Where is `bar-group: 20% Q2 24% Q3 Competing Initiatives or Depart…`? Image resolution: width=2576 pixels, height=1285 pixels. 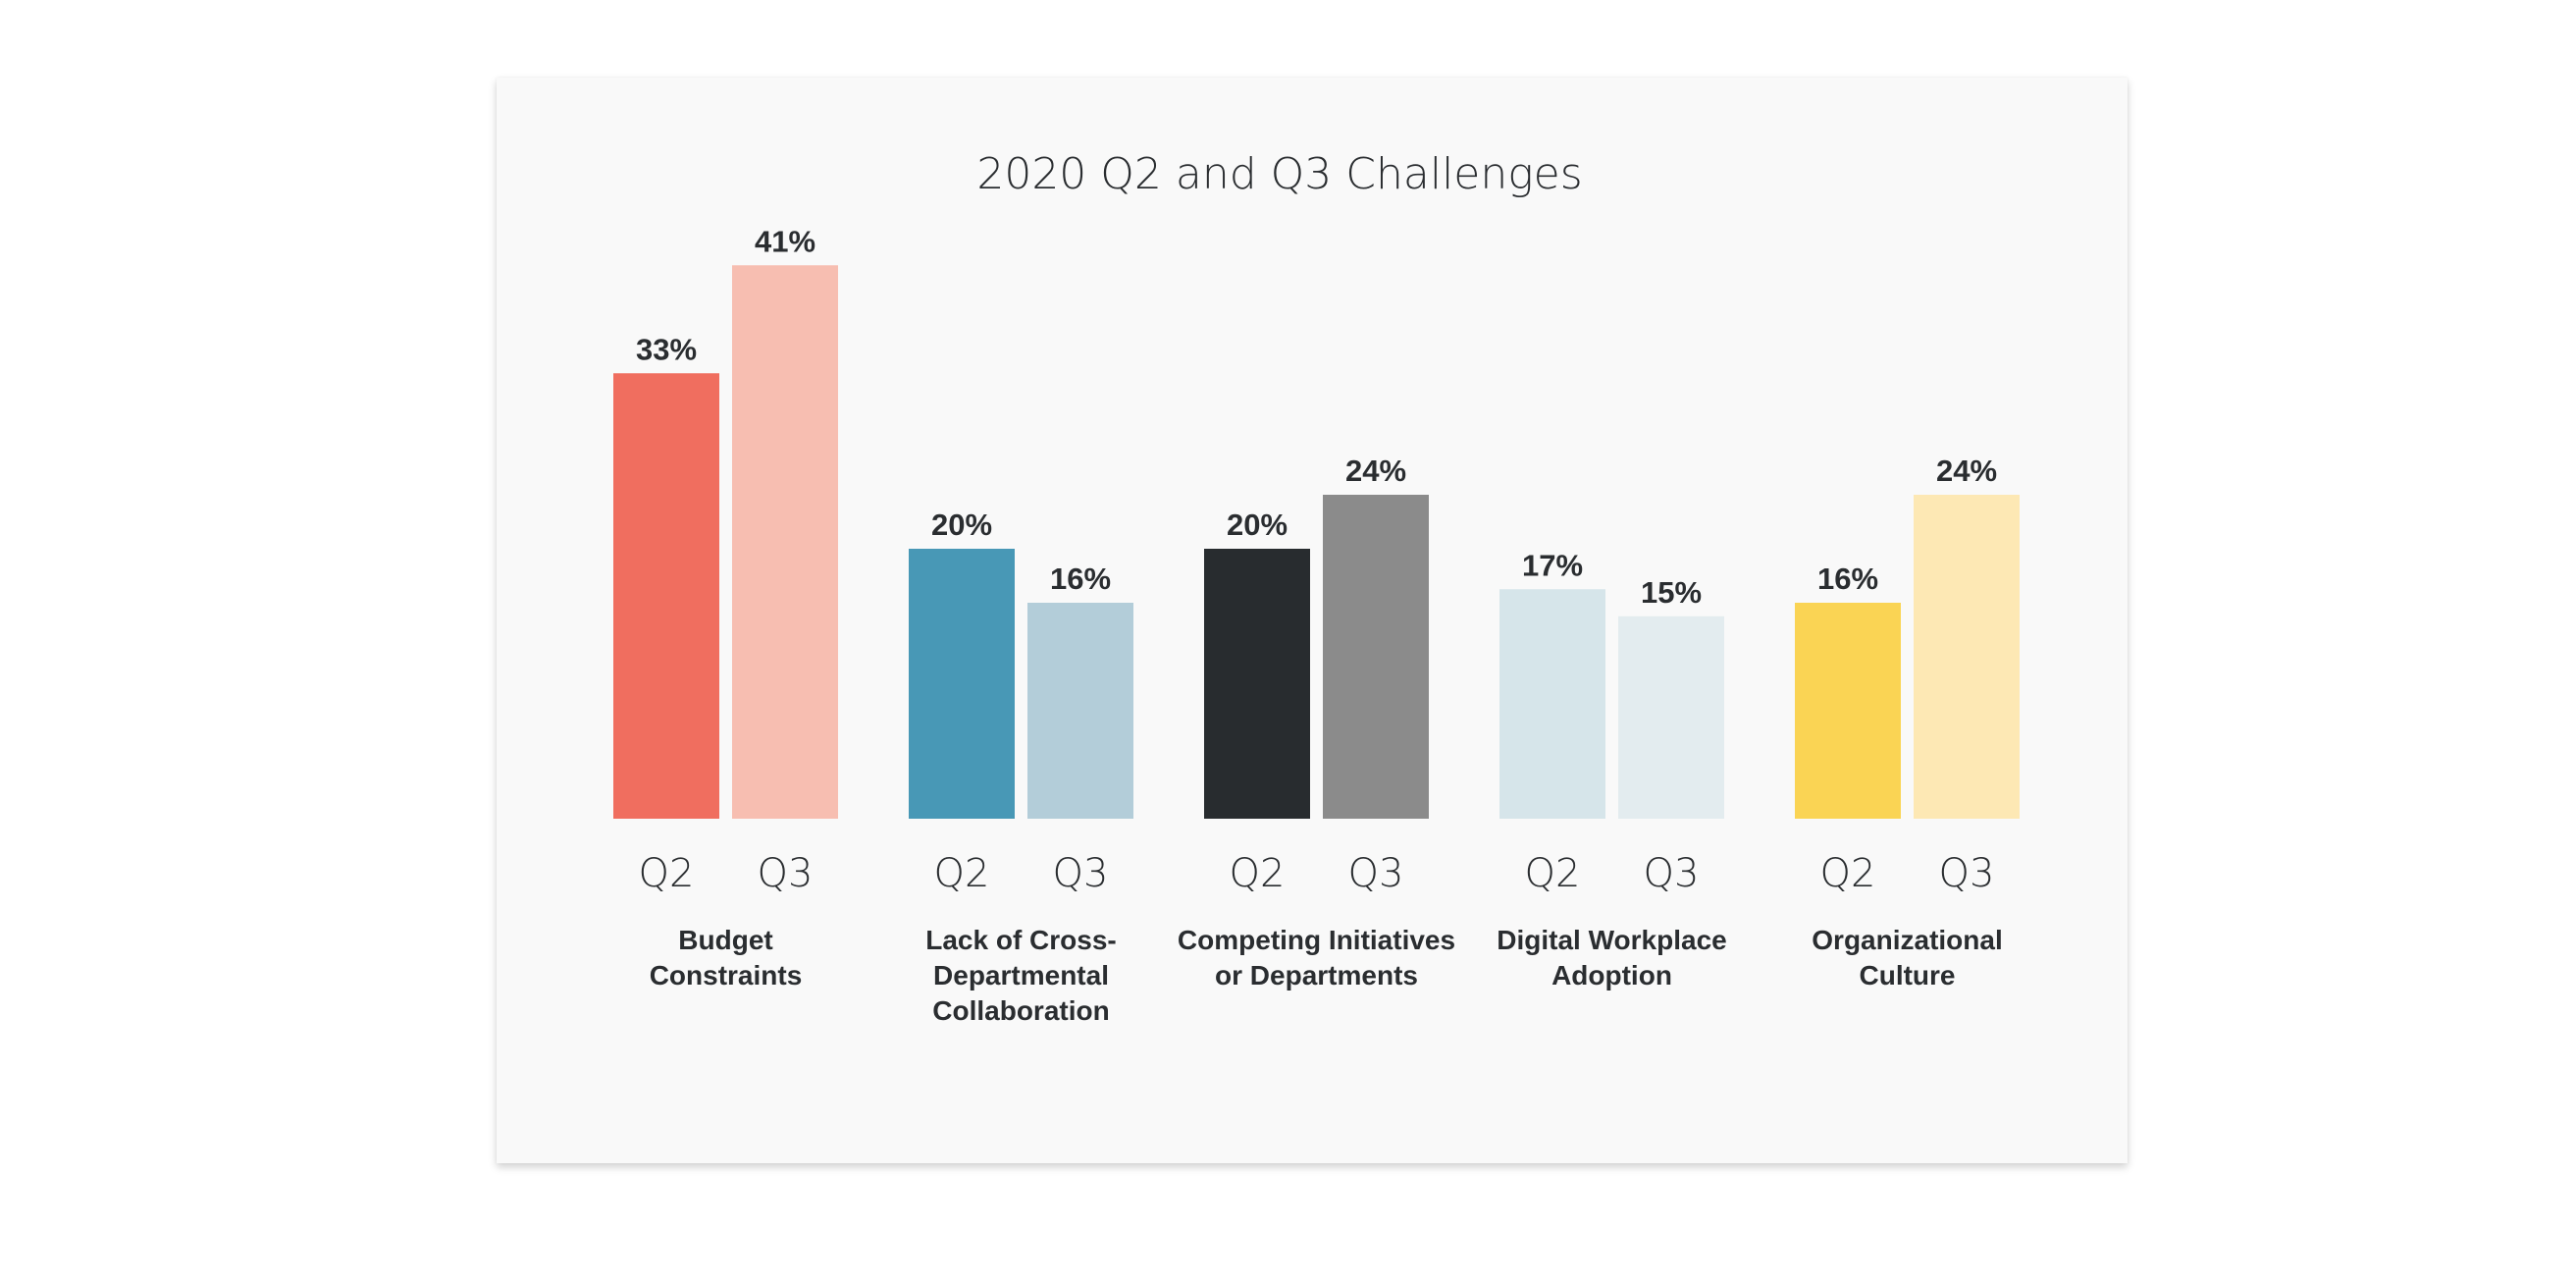
bar-group: 20% Q2 24% Q3 Competing Initiatives or Depart… is located at coordinates (1316, 722).